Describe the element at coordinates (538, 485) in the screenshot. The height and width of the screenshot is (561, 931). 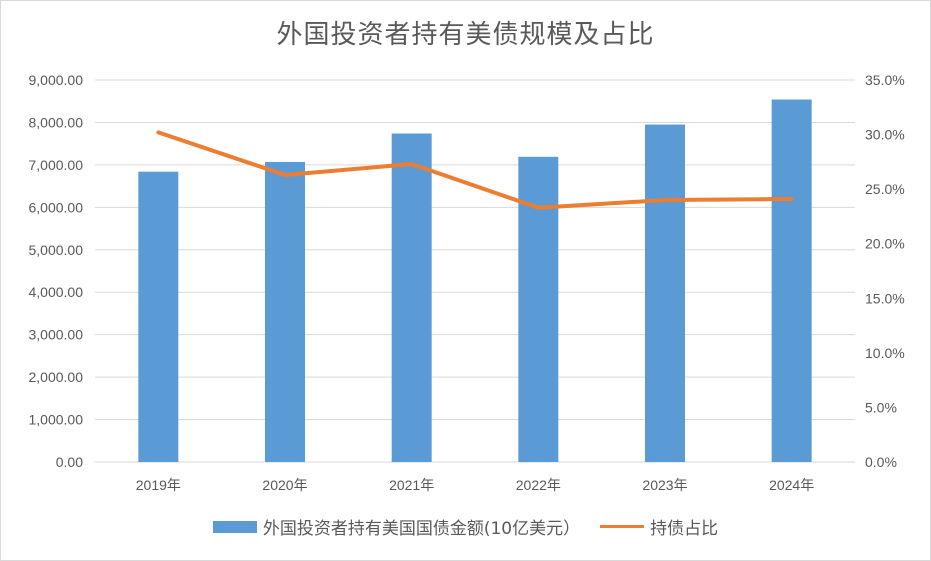
I see `x-tick-label: 2022年` at that location.